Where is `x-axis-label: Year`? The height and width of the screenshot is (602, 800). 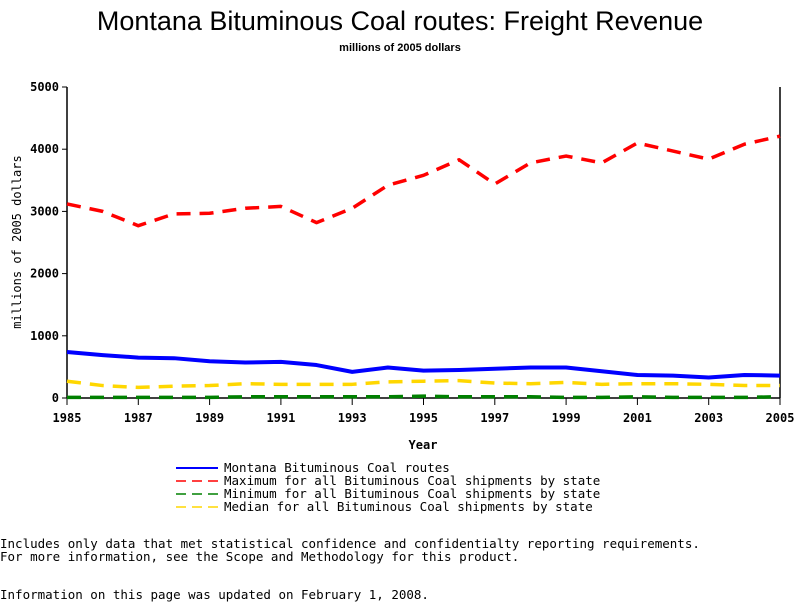 x-axis-label: Year is located at coordinates (423, 445).